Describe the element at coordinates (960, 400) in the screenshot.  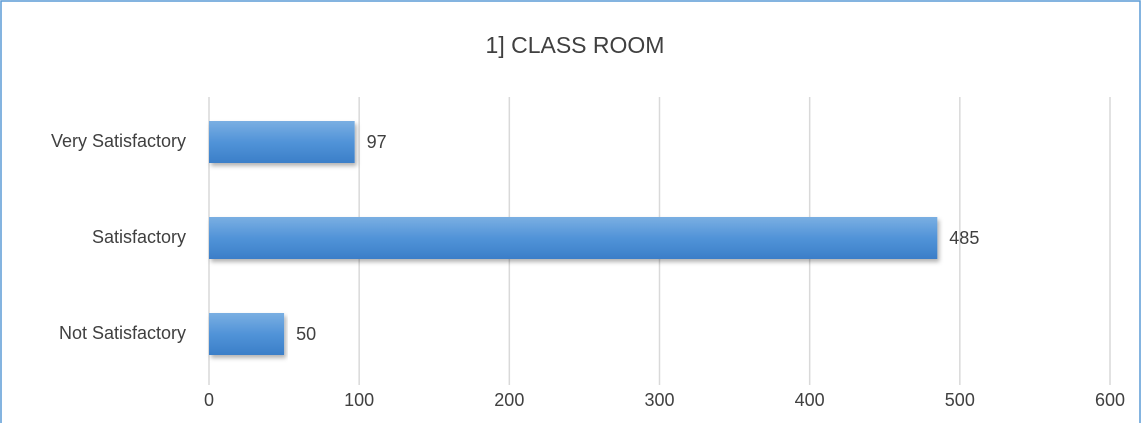
I see `x-tick-label: 500` at that location.